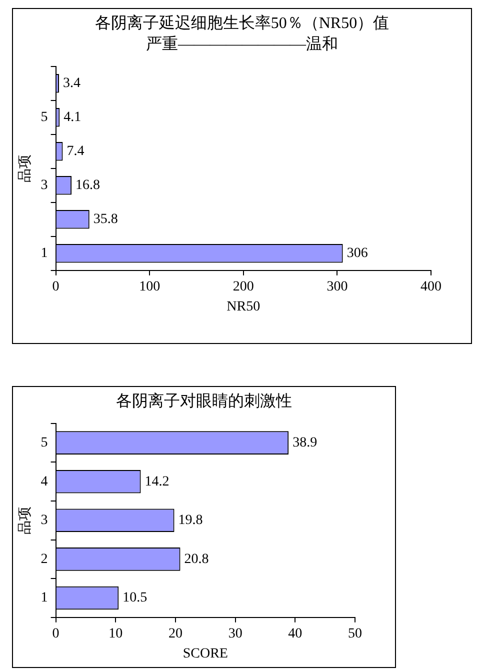 The width and height of the screenshot is (492, 669). Describe the element at coordinates (337, 286) in the screenshot. I see `x-tick-label: 300` at that location.